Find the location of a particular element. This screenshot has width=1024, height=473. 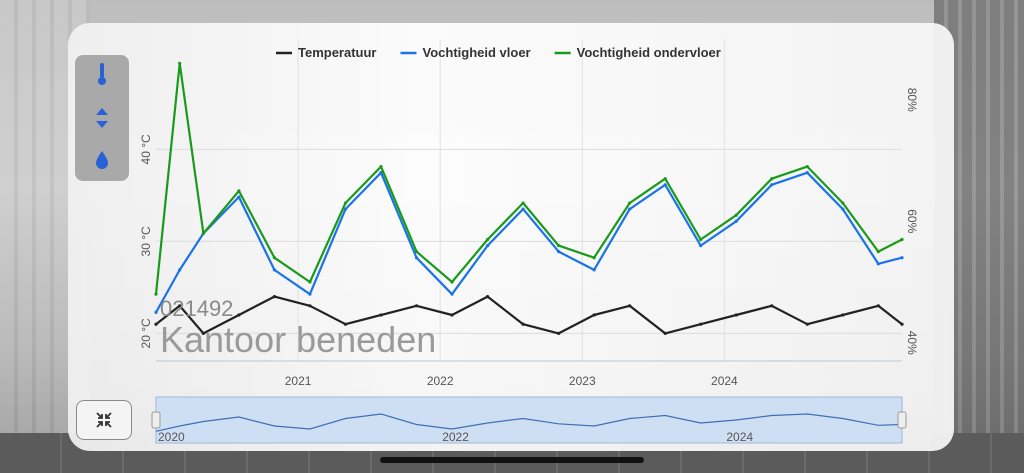

temperature-button is located at coordinates (102, 74).